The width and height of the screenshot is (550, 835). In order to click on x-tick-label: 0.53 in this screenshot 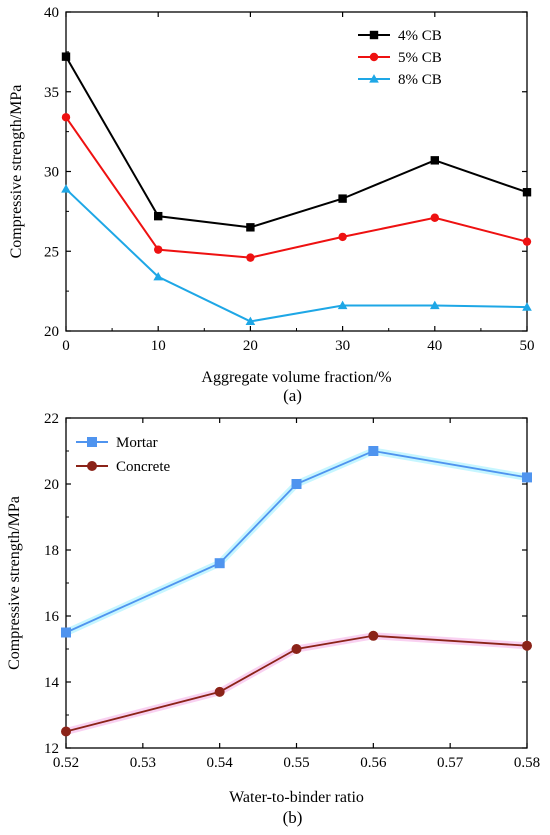, I will do `click(143, 763)`.